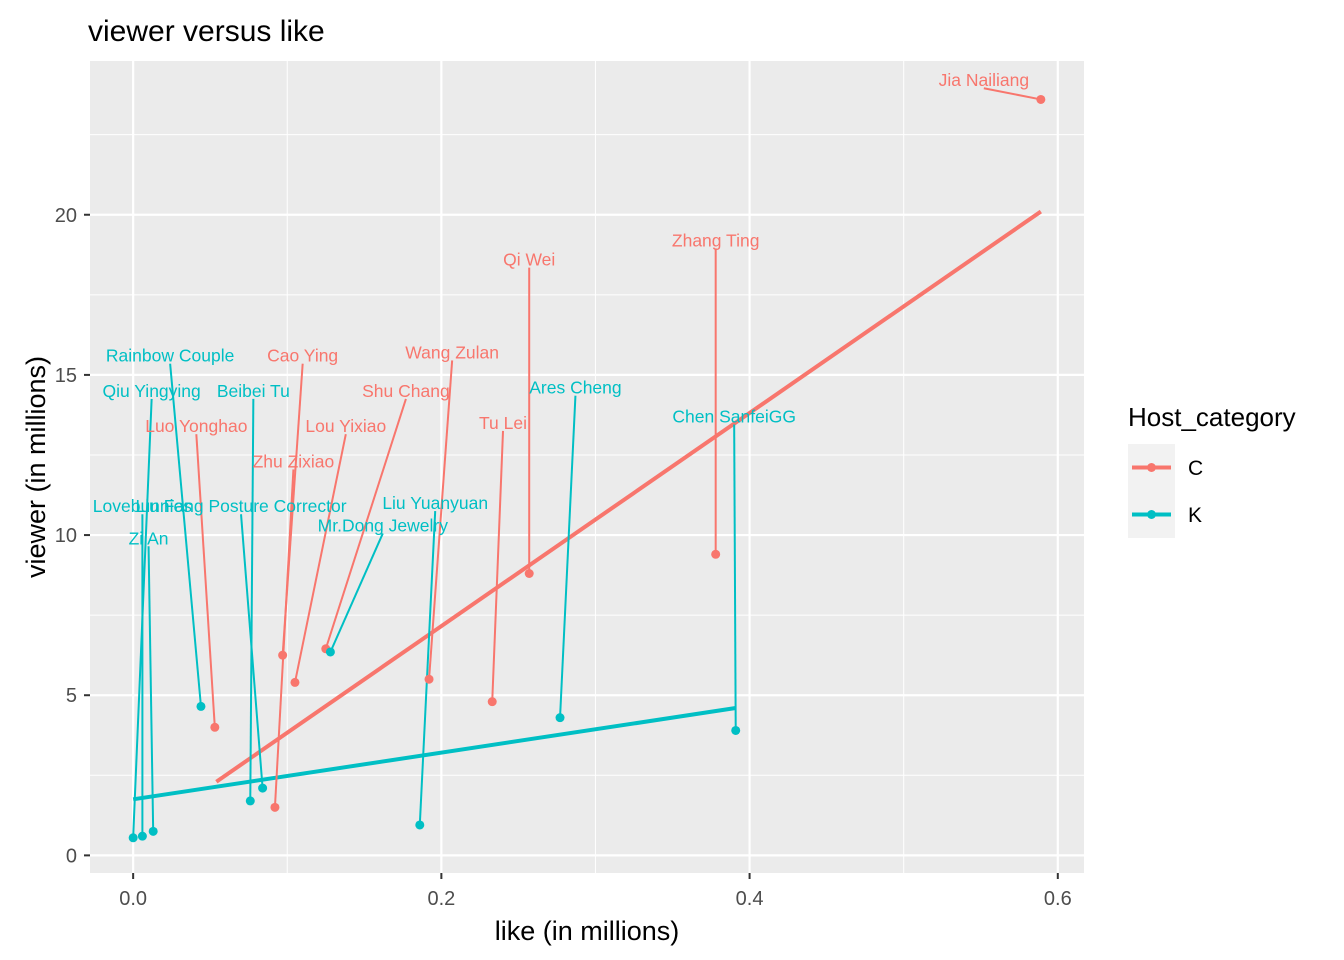 The height and width of the screenshot is (960, 1344). What do you see at coordinates (71, 856) in the screenshot?
I see `y-tick-label: 0` at bounding box center [71, 856].